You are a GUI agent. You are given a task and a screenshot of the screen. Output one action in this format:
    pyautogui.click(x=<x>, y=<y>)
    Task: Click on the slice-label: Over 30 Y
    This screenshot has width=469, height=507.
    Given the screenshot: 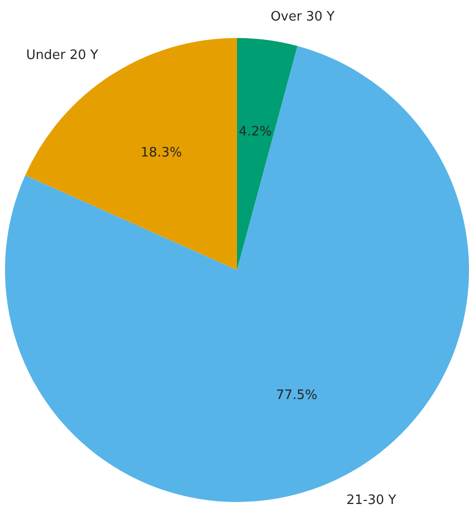 What is the action you would take?
    pyautogui.click(x=302, y=16)
    